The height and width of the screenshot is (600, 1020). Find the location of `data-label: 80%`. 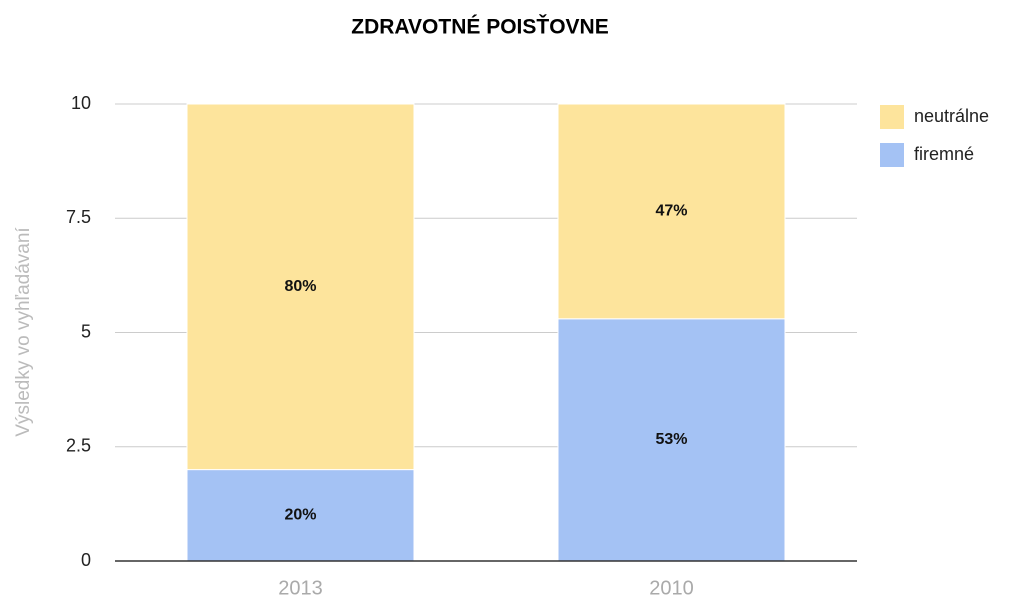

data-label: 80% is located at coordinates (300, 286).